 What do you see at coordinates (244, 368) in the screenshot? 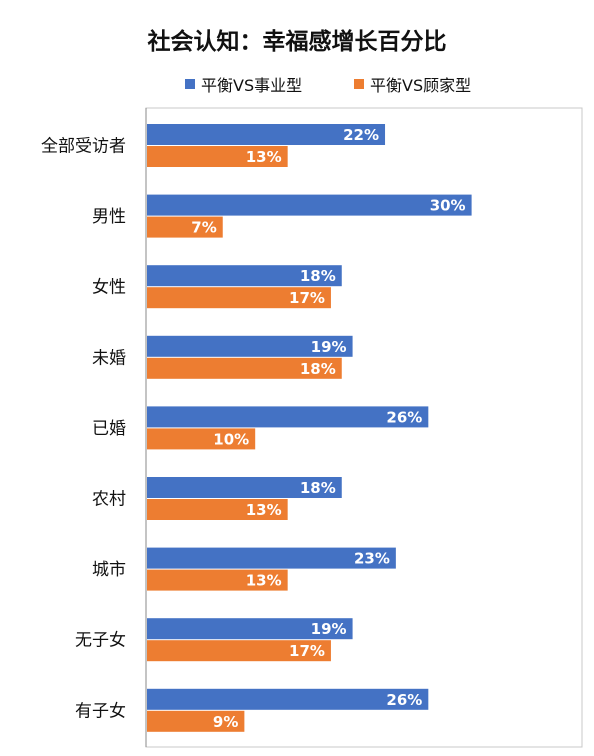
I see `bar-未婚-series-2` at bounding box center [244, 368].